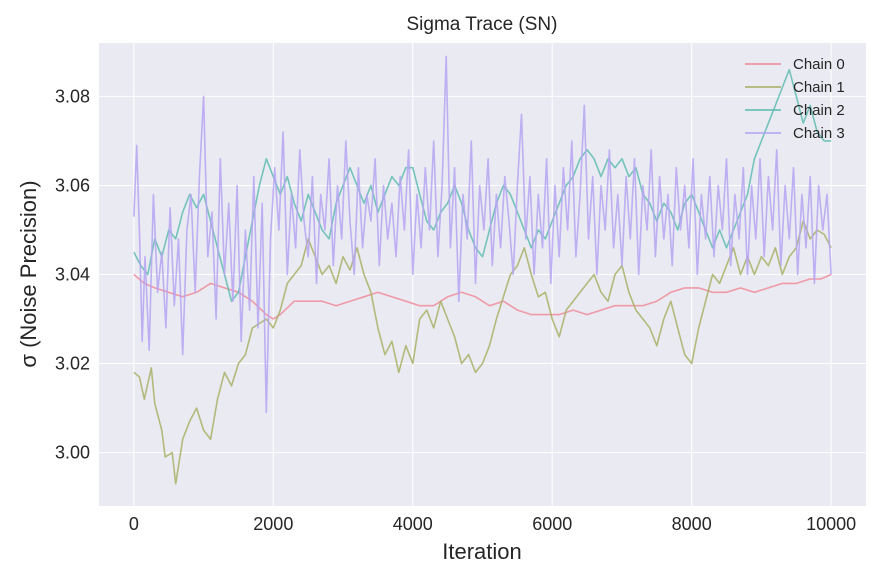 The width and height of the screenshot is (880, 579). Describe the element at coordinates (273, 524) in the screenshot. I see `x-tick-label: 2000` at that location.